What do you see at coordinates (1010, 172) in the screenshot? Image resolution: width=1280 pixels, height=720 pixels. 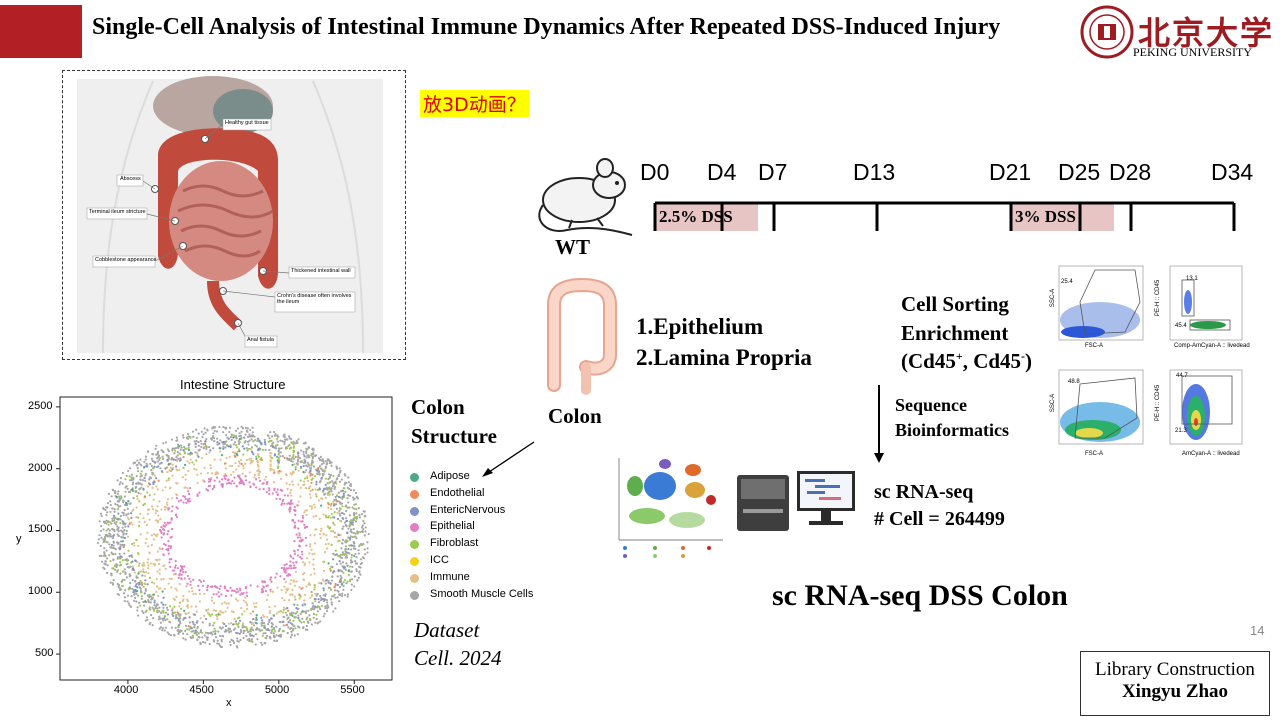 I see `day-label: D21` at bounding box center [1010, 172].